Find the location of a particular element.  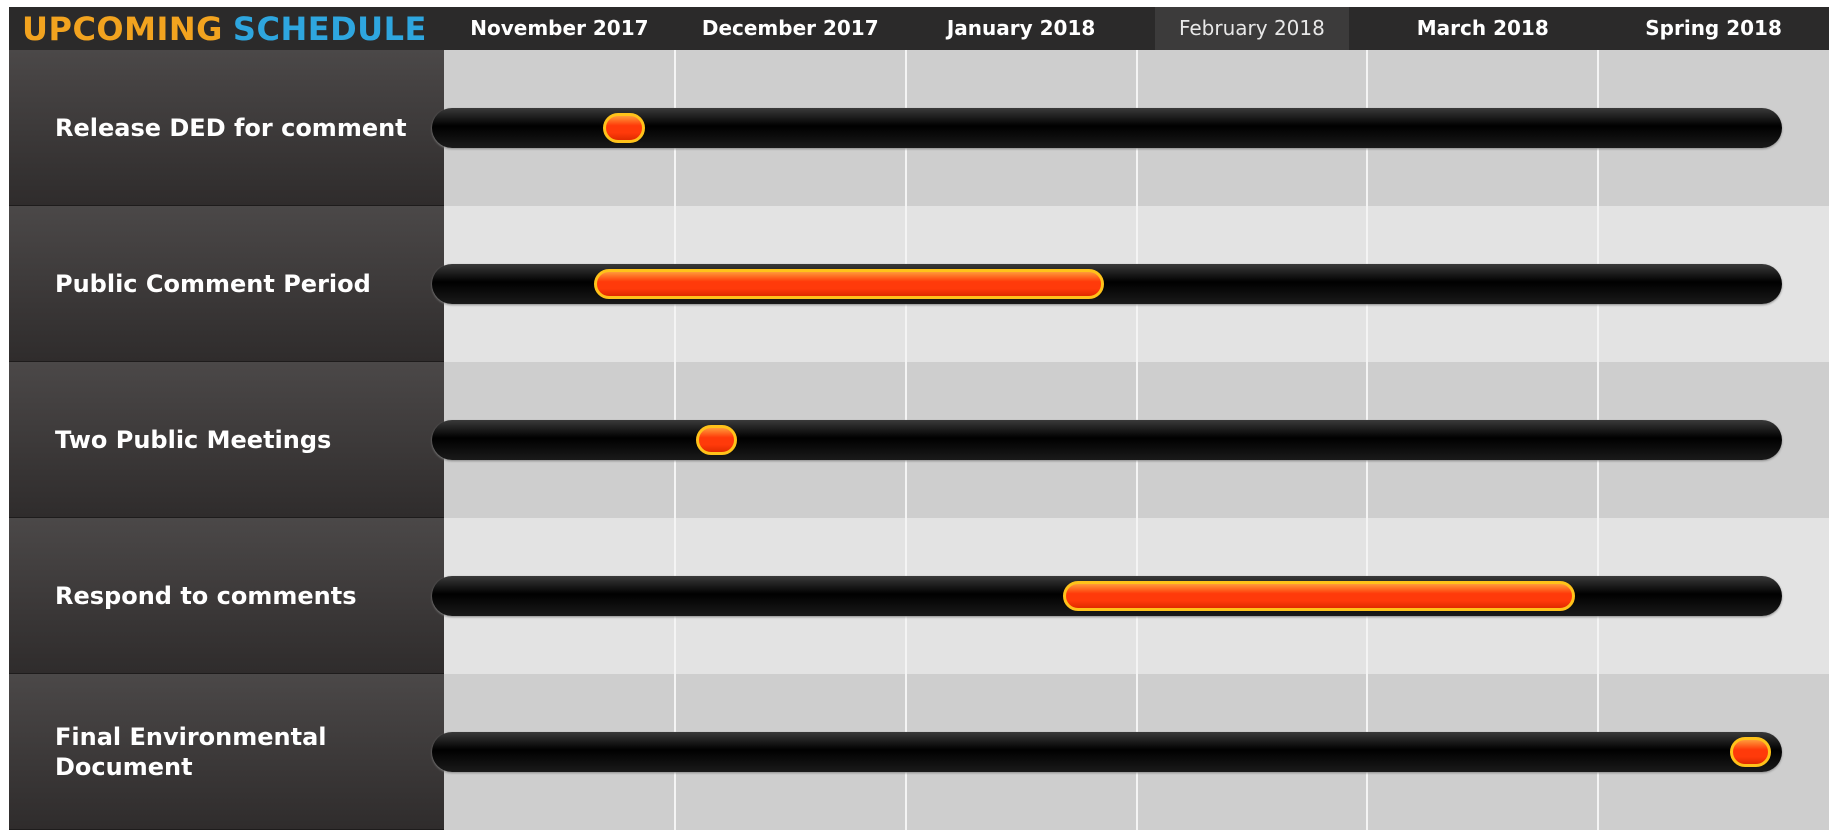

period-label: January 2018 is located at coordinates (1021, 28).